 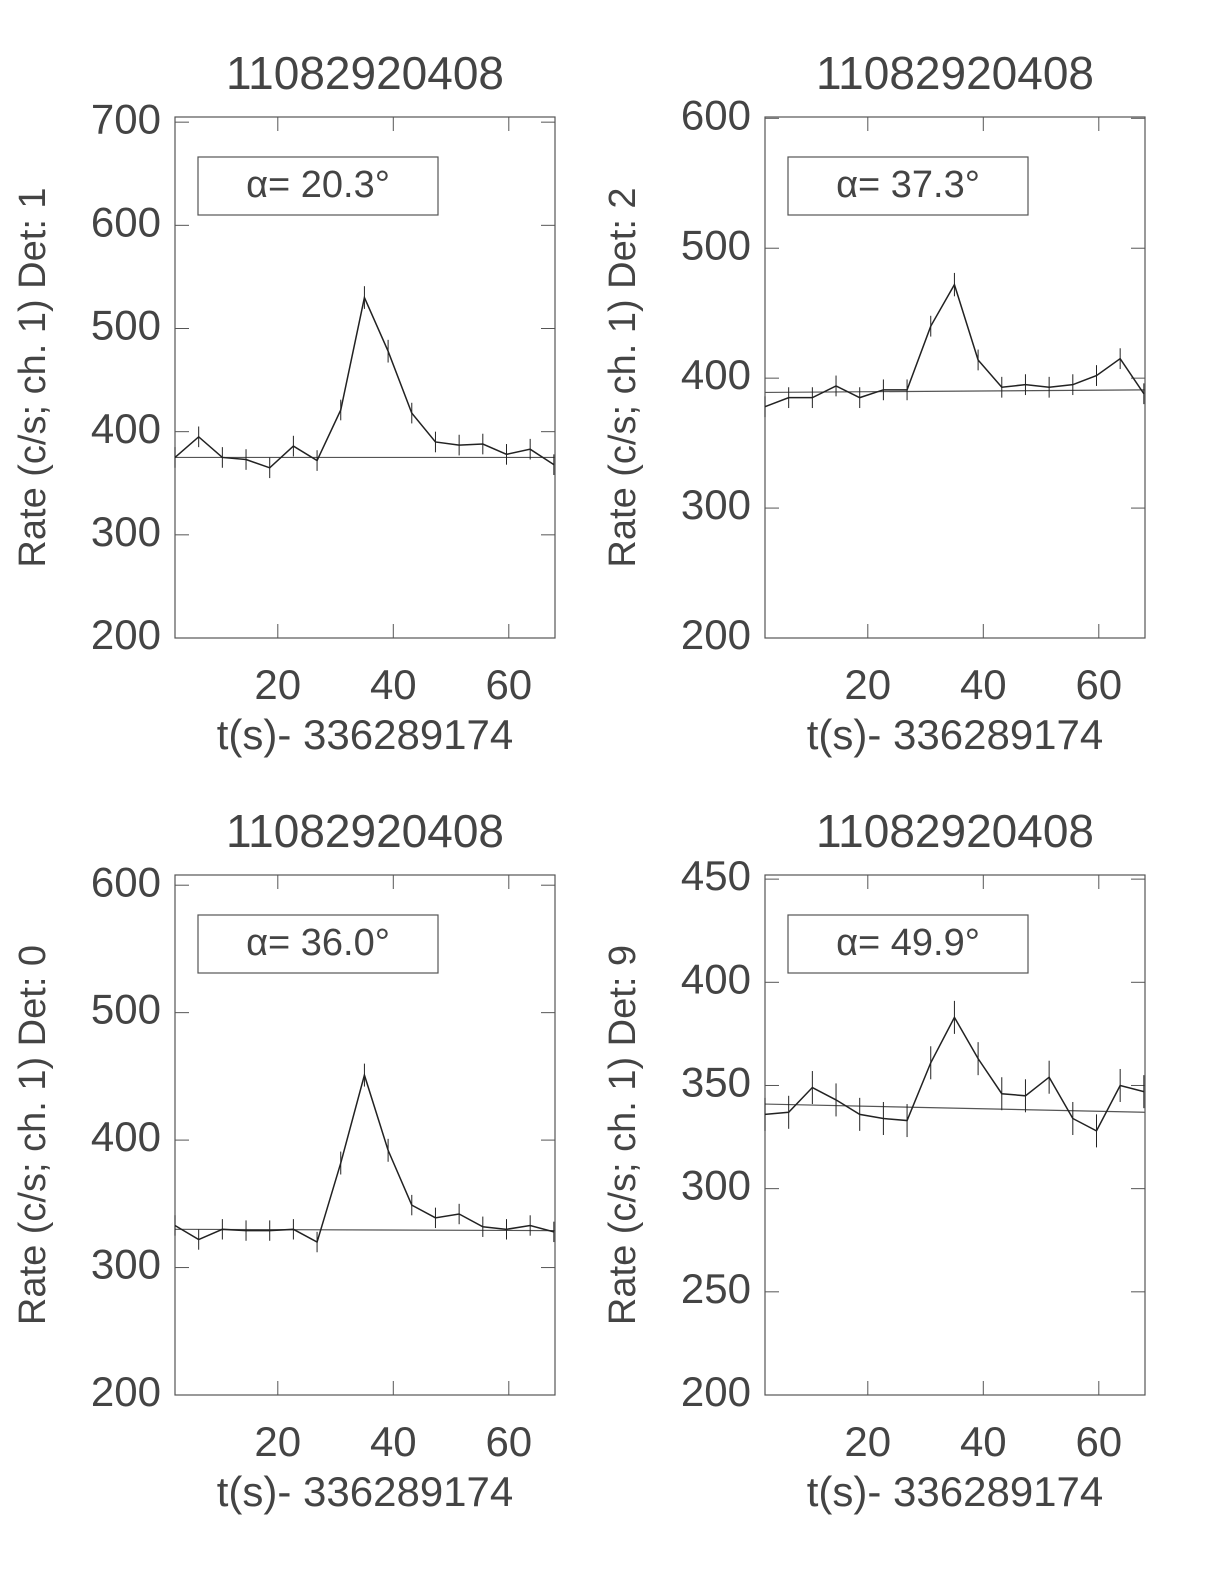 I want to click on y-tick-label: 250, so click(x=716, y=1288).